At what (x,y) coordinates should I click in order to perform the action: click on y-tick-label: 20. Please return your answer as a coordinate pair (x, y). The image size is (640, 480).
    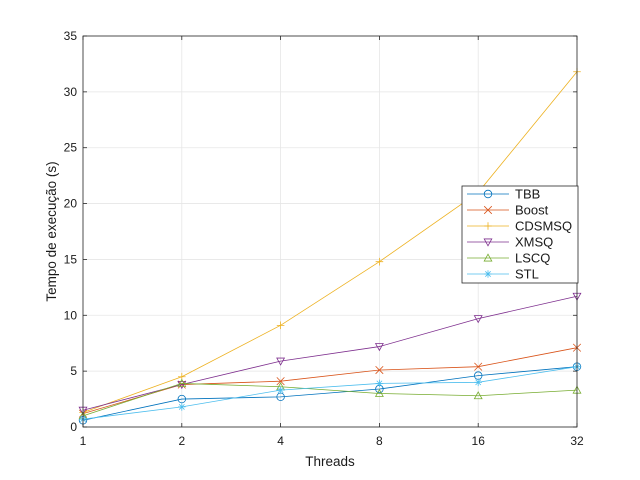
    Looking at the image, I should click on (71, 204).